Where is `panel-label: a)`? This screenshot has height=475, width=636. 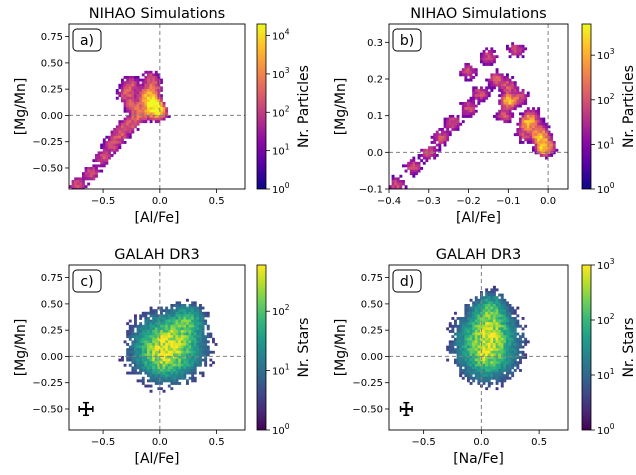 panel-label: a) is located at coordinates (87, 40).